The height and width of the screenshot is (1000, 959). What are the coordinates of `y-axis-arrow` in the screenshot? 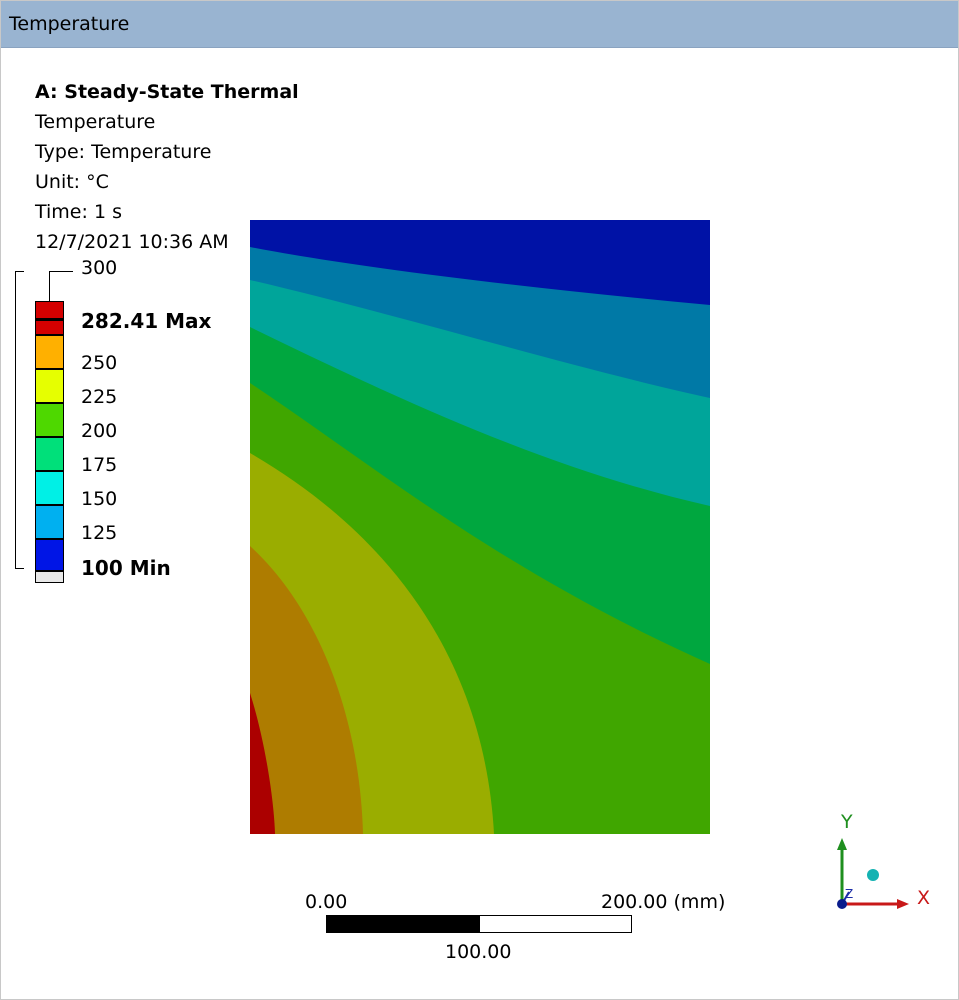 It's located at (842, 871).